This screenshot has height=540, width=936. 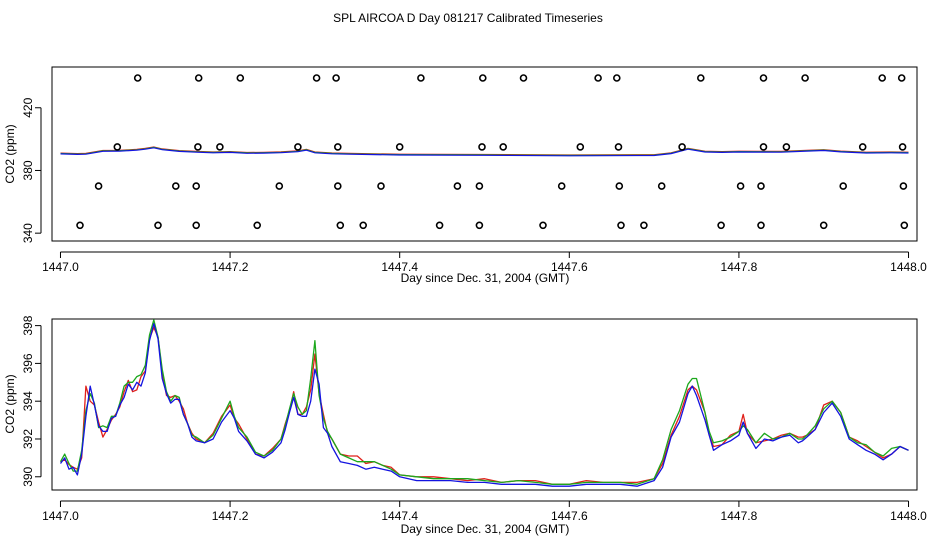 I want to click on y-axis-label-bottom: CO2 (ppm), so click(x=10, y=403).